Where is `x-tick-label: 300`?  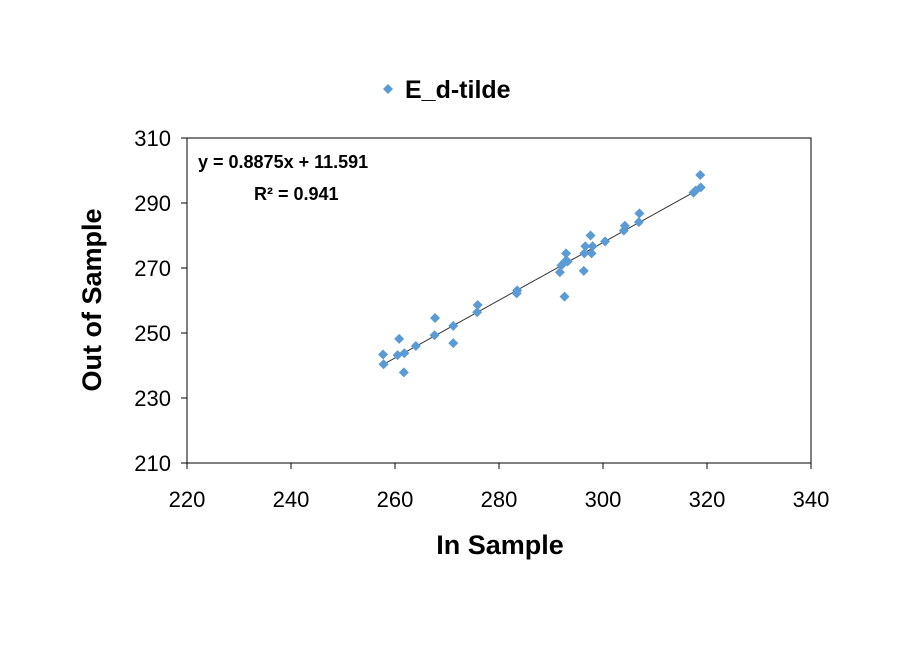 x-tick-label: 300 is located at coordinates (603, 499).